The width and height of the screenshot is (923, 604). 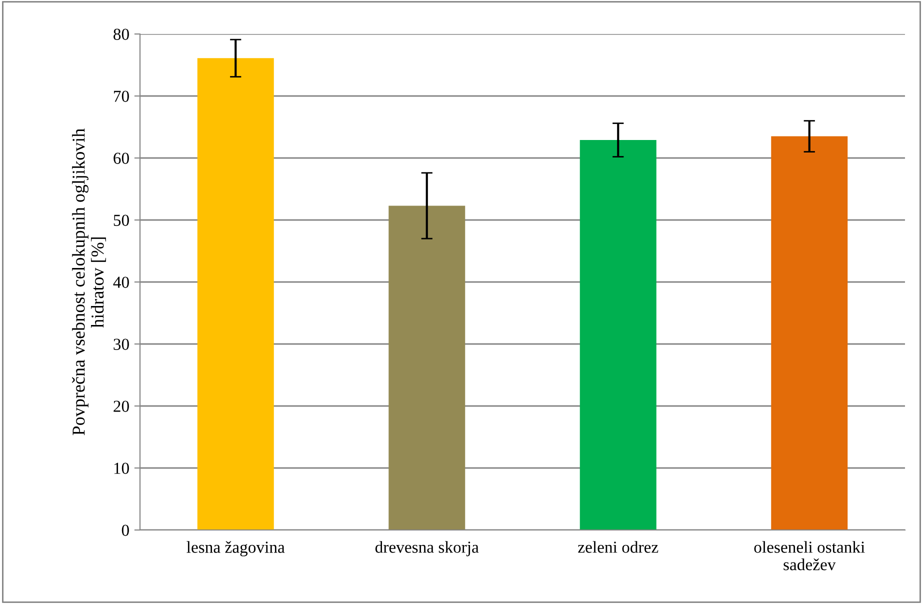 I want to click on y-tick-label: 30, so click(x=121, y=344).